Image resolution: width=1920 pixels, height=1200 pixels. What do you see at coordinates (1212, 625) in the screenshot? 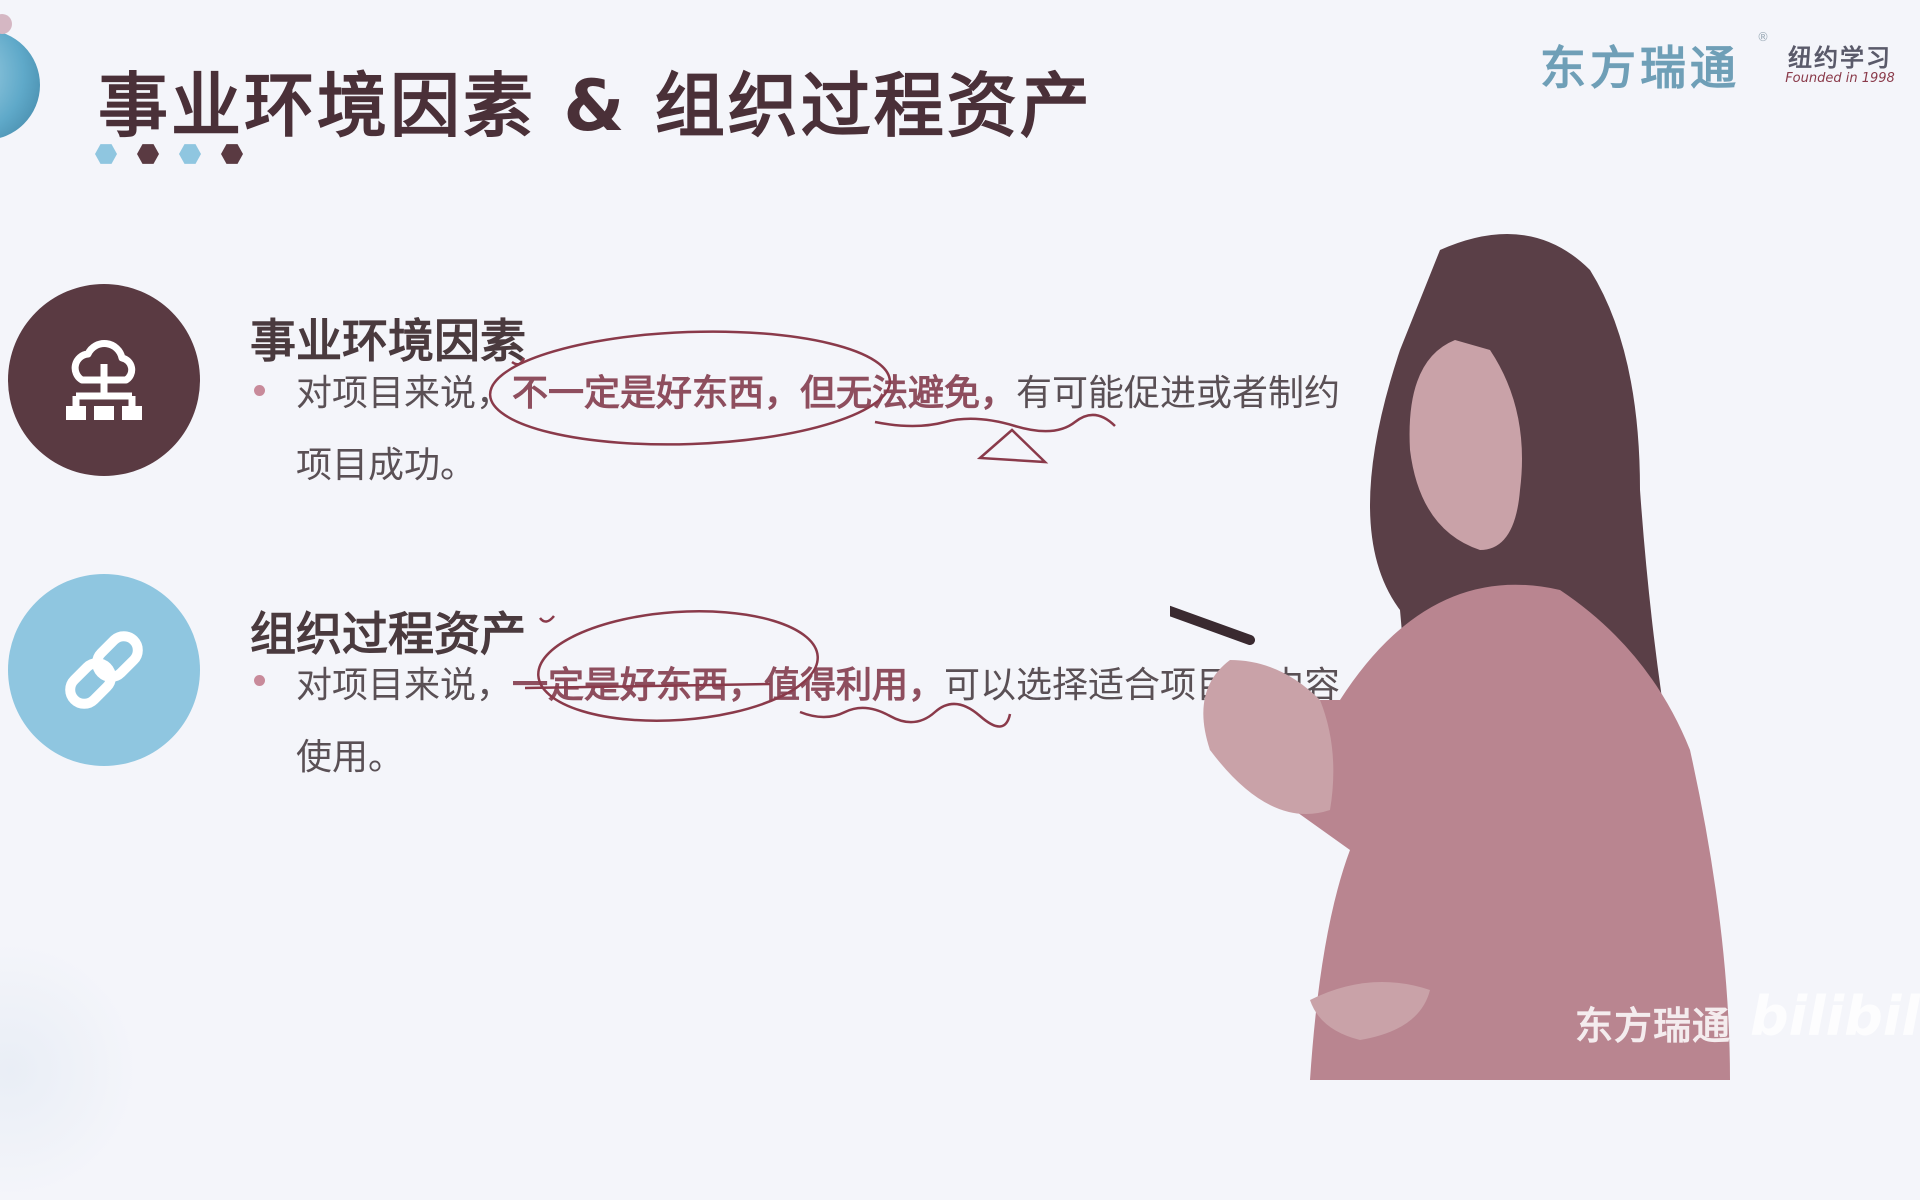
I see `pen` at bounding box center [1212, 625].